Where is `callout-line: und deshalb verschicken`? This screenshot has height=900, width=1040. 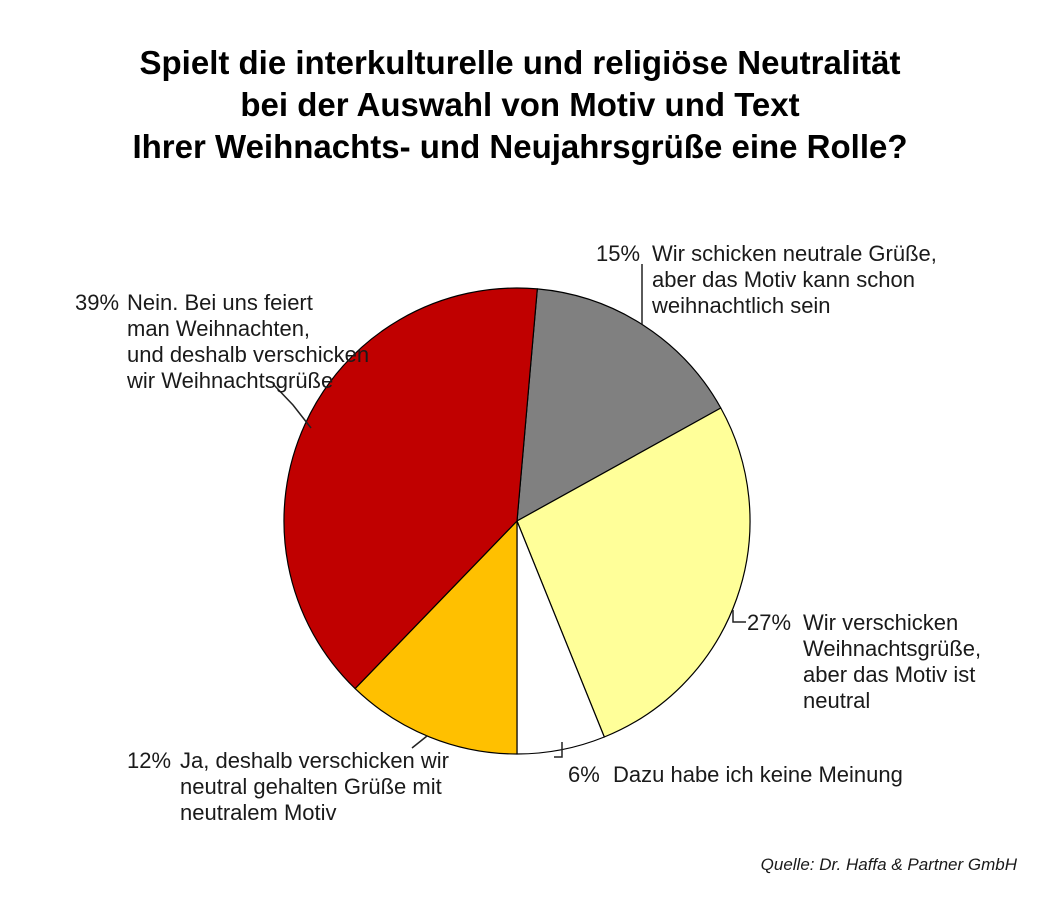 callout-line: und deshalb verschicken is located at coordinates (248, 354).